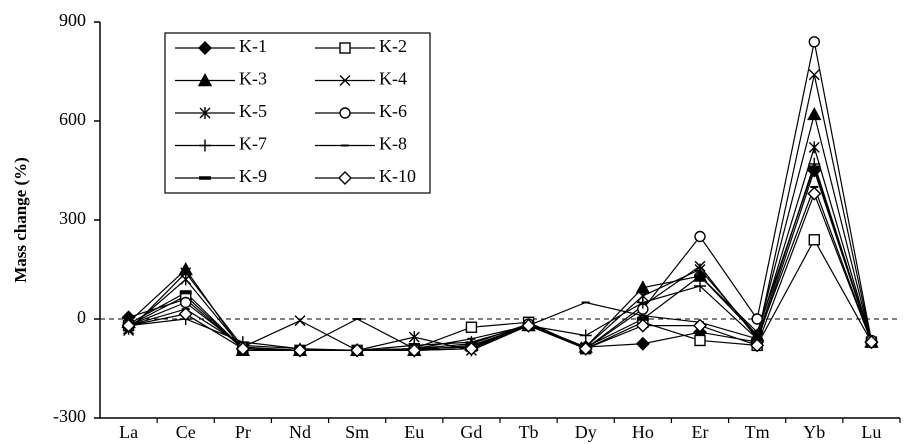  What do you see at coordinates (414, 432) in the screenshot?
I see `x-tick-label: Eu` at bounding box center [414, 432].